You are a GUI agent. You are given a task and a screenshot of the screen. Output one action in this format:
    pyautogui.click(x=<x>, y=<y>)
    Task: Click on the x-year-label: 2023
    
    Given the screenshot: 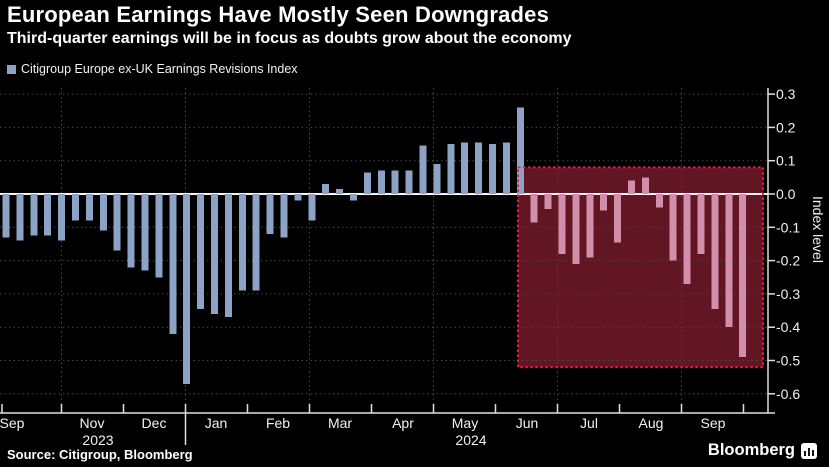 What is the action you would take?
    pyautogui.click(x=97, y=440)
    